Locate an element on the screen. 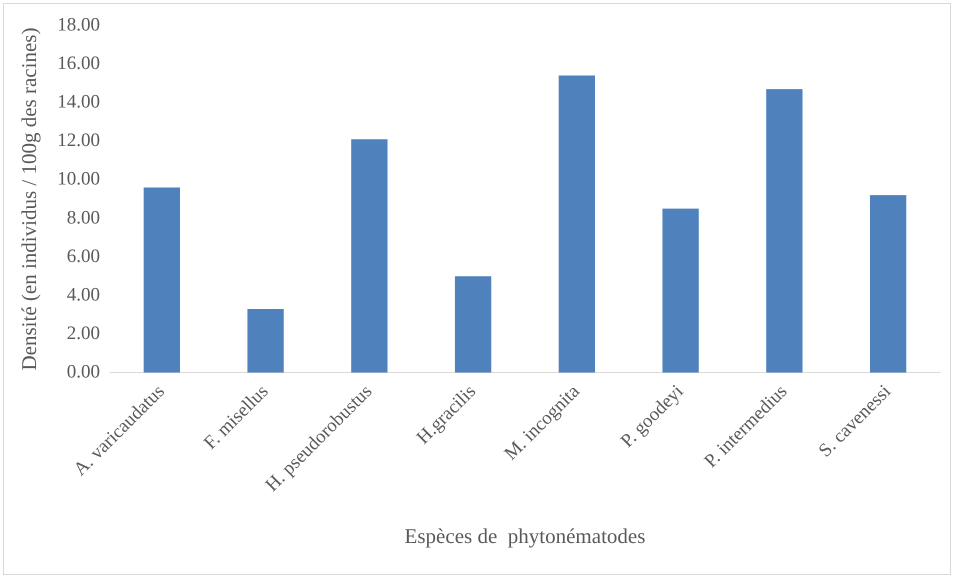 This screenshot has width=954, height=578. y-tick-label: 14.00 is located at coordinates (78, 102).